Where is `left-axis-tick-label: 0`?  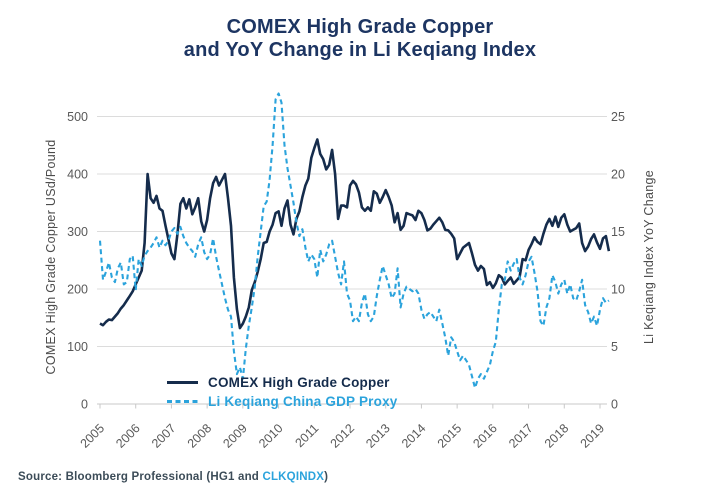 left-axis-tick-label: 0 is located at coordinates (84, 405).